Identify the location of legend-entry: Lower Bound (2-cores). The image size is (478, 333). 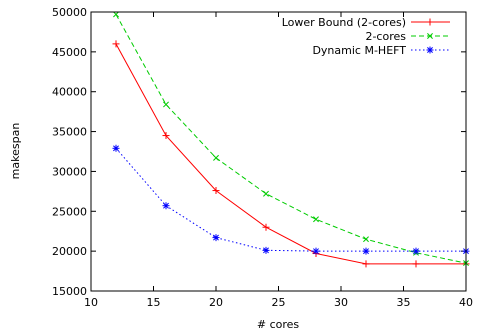
(366, 22).